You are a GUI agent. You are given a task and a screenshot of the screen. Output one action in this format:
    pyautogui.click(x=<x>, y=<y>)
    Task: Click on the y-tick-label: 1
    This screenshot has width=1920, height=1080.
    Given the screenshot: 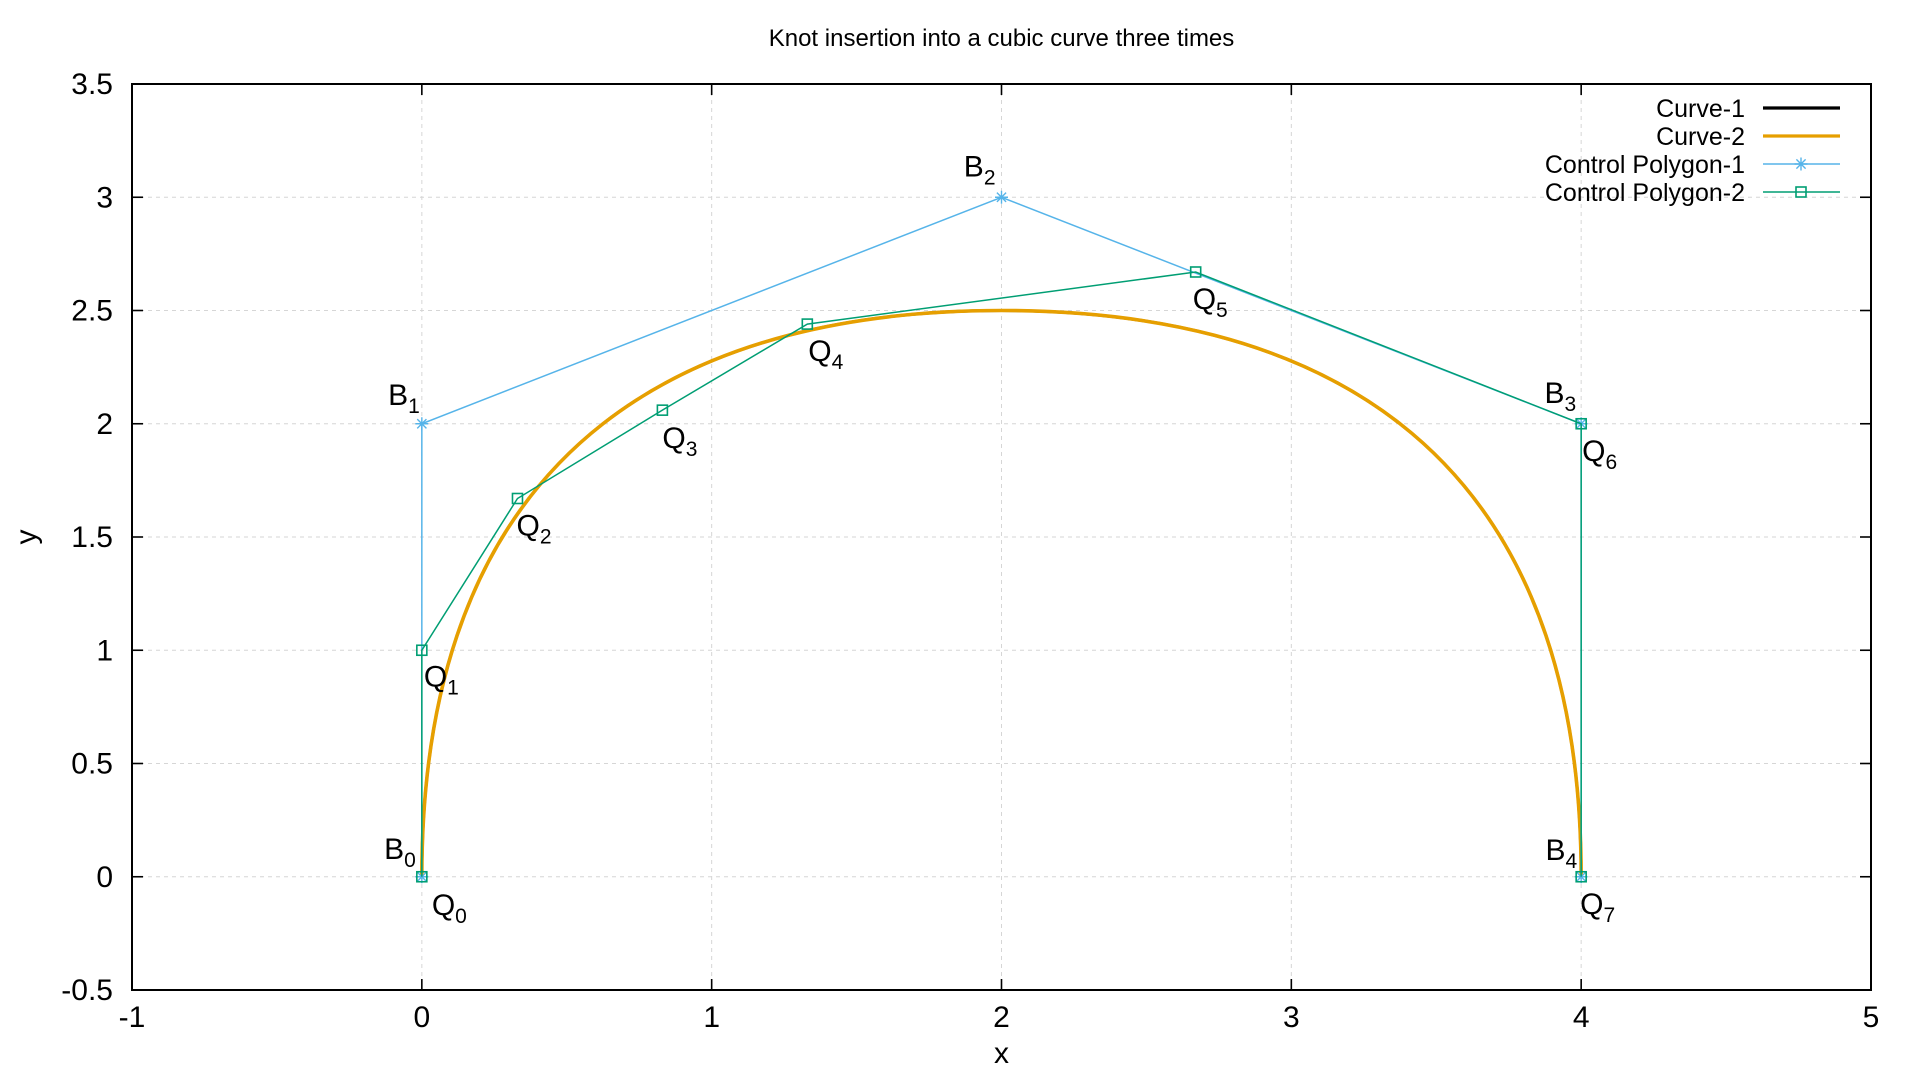 What is the action you would take?
    pyautogui.click(x=104, y=650)
    